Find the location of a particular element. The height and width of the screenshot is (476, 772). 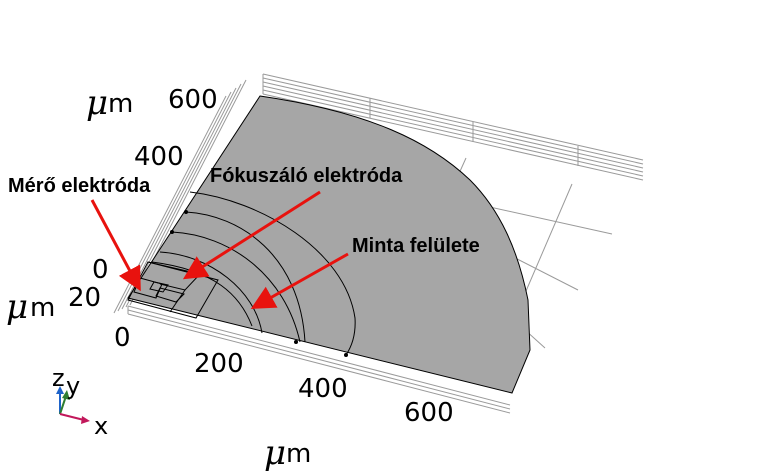

z-tick-0: 0 is located at coordinates (122, 338).